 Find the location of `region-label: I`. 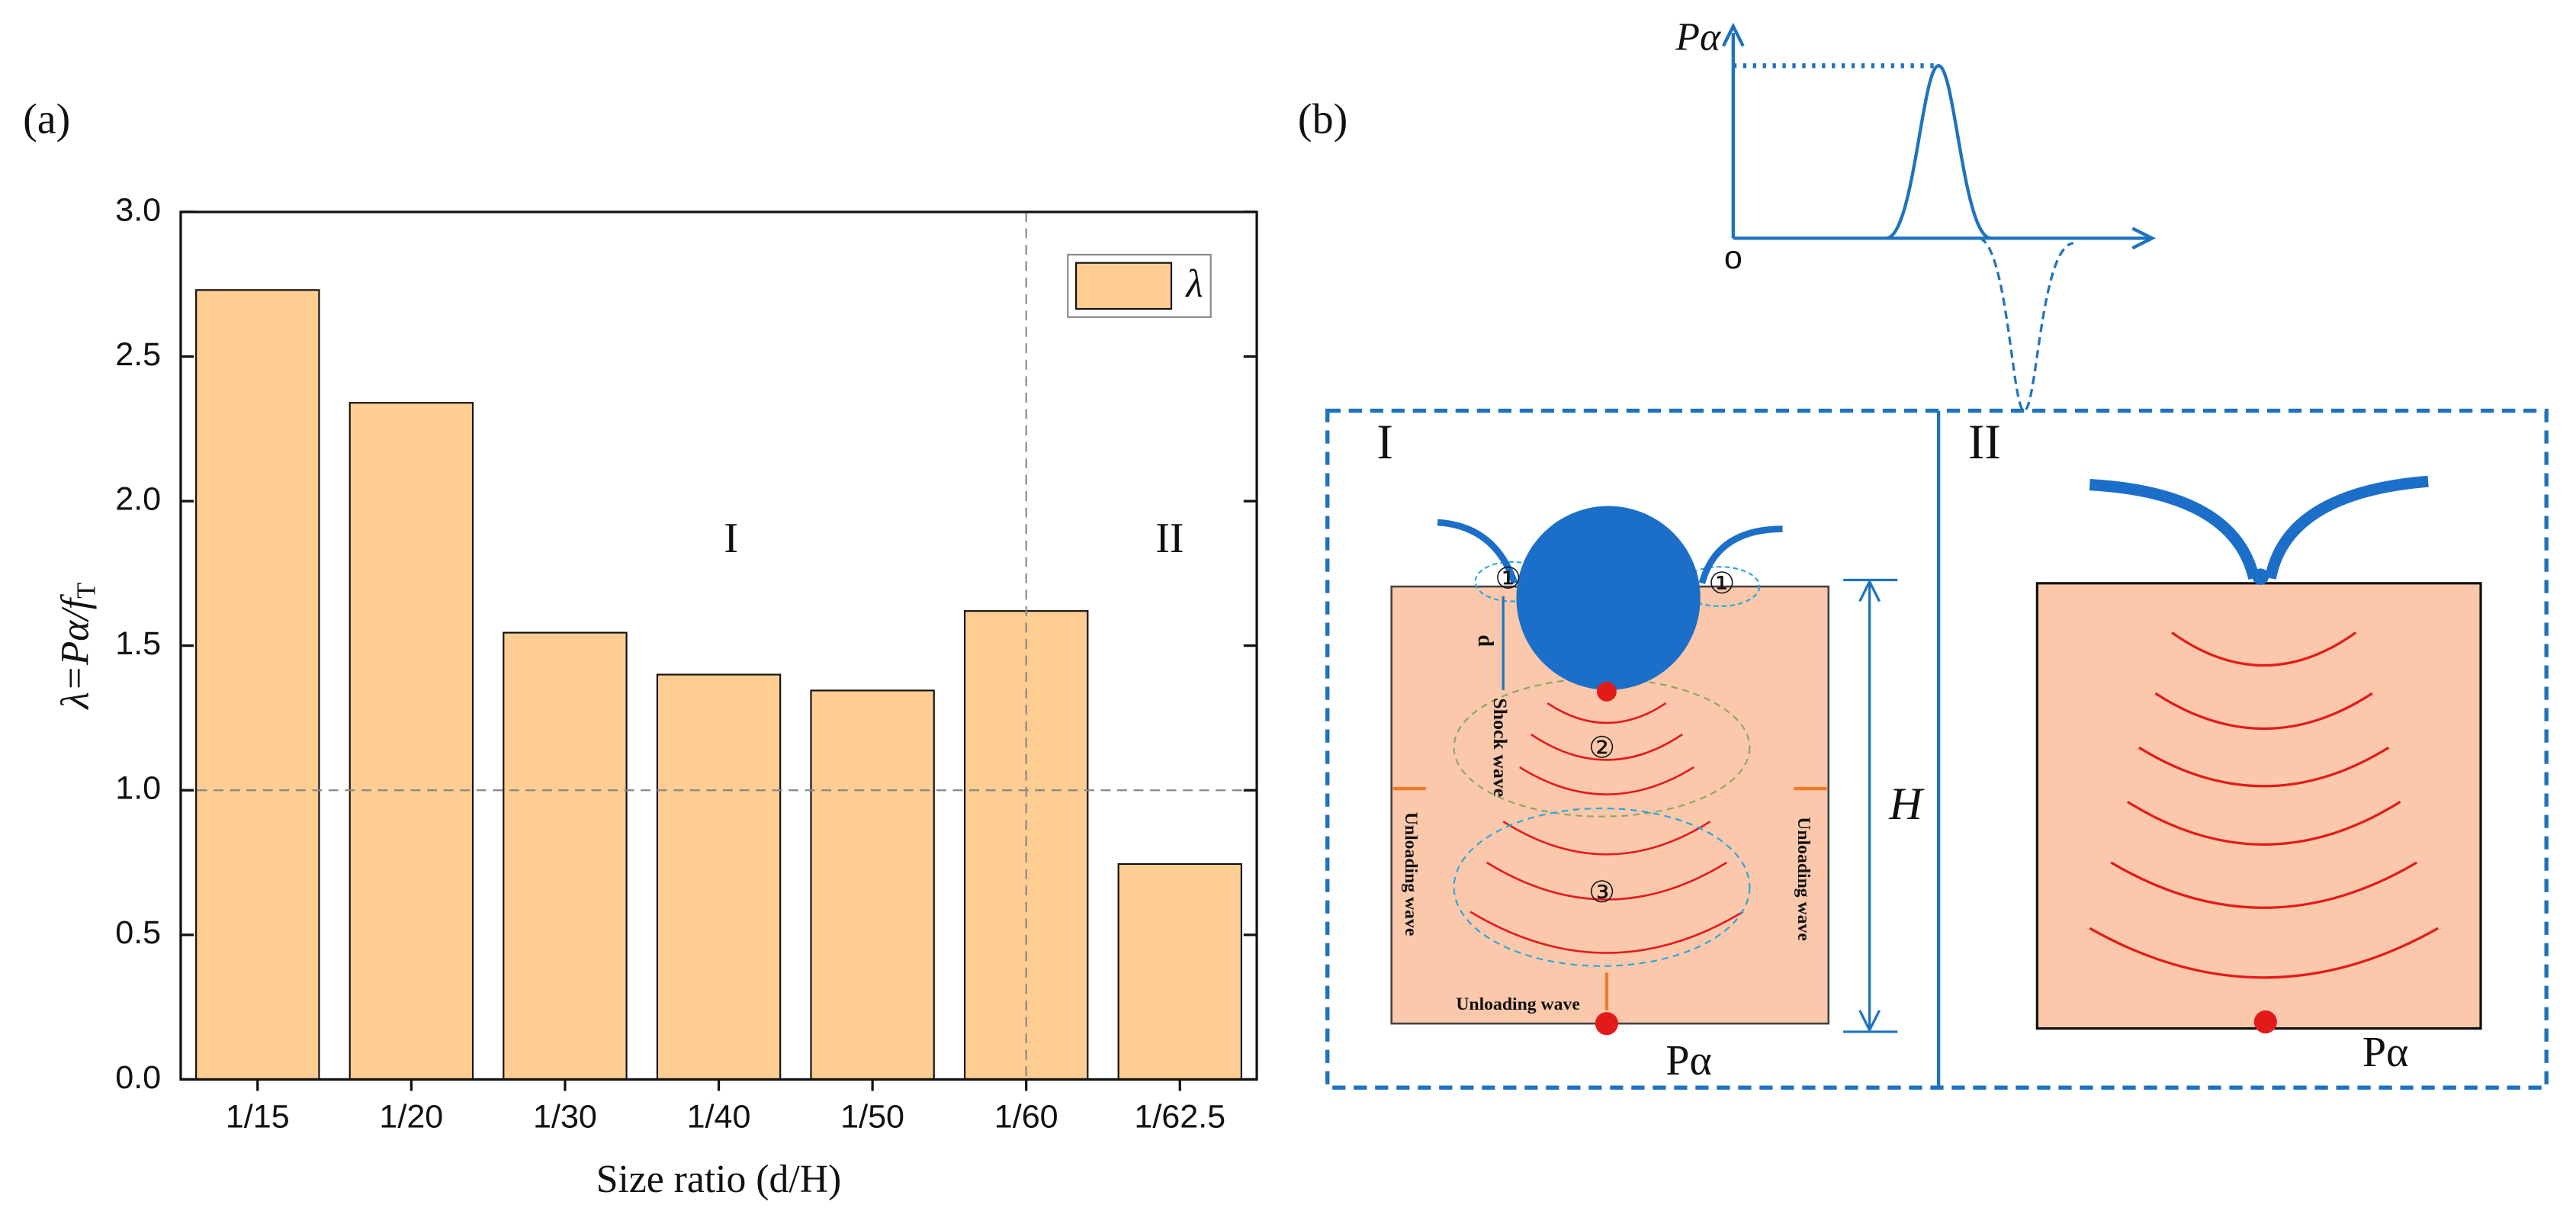

region-label: I is located at coordinates (731, 538).